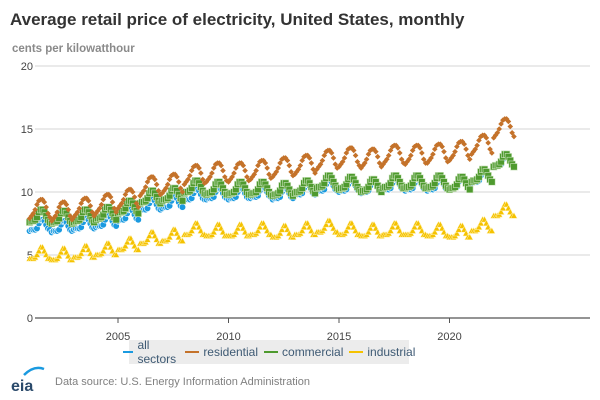 The image size is (600, 400). I want to click on series-industrial, so click(271, 231).